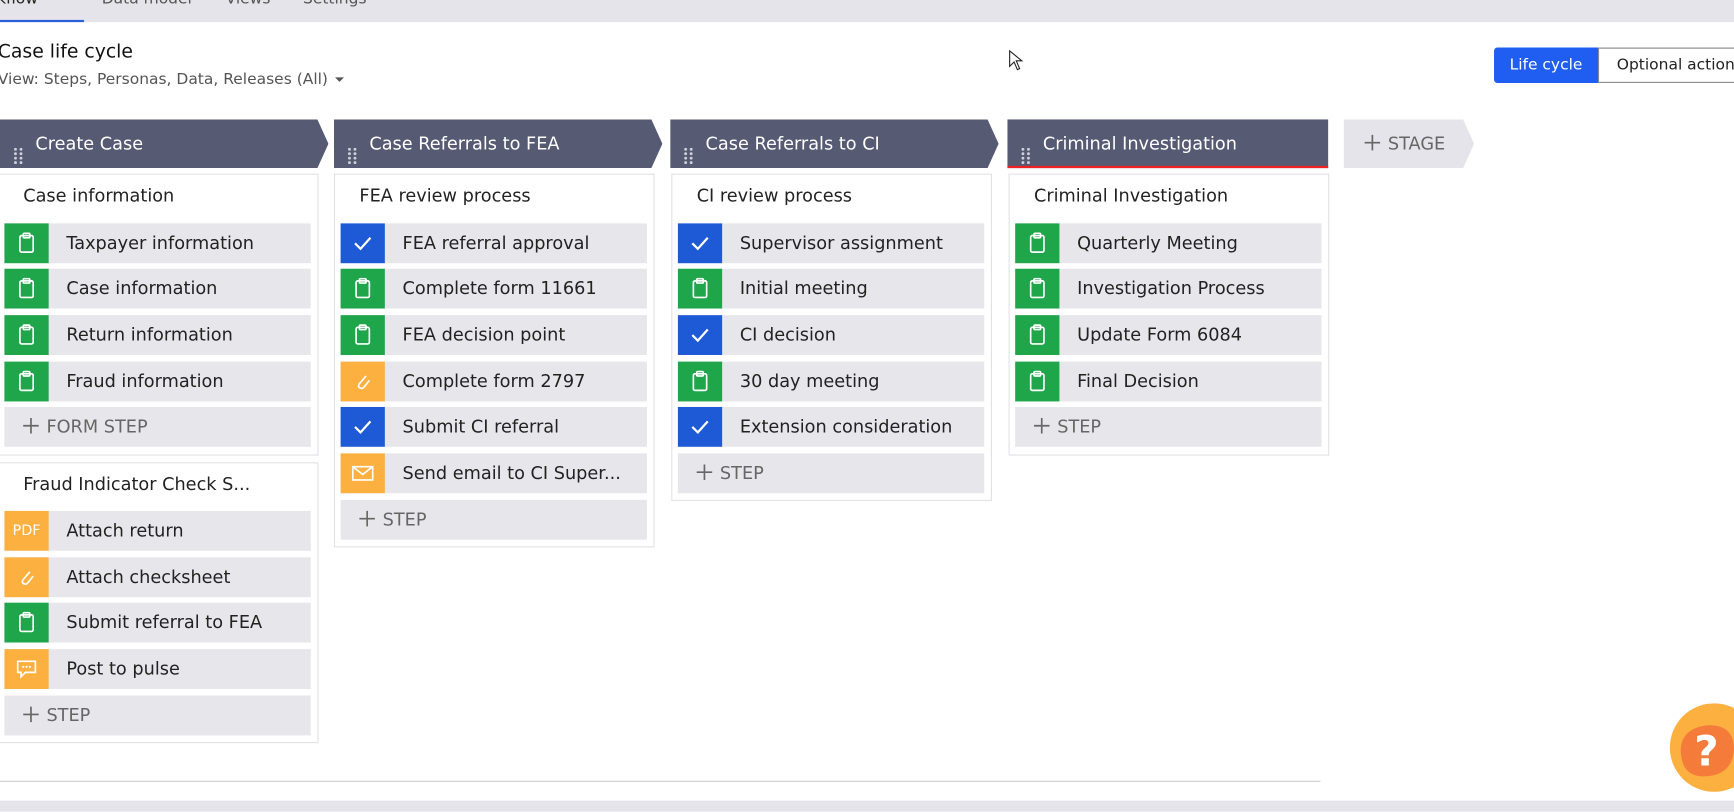 The height and width of the screenshot is (812, 1734). I want to click on page-title: Case life cycle, so click(66, 52).